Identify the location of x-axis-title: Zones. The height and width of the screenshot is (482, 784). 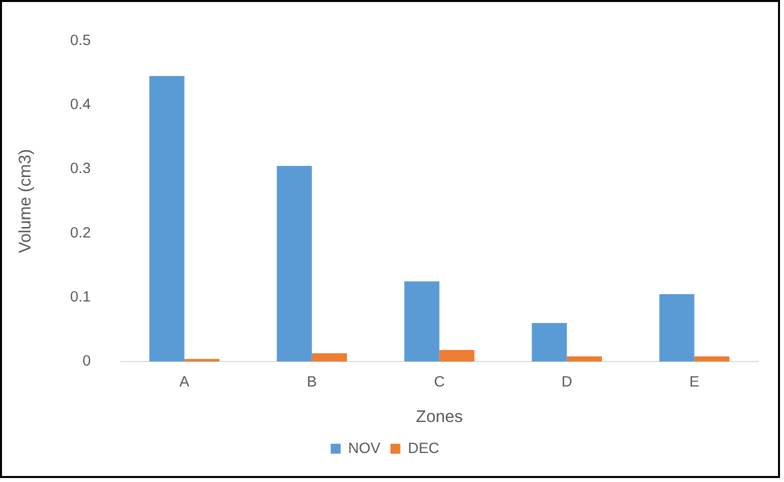
(439, 416).